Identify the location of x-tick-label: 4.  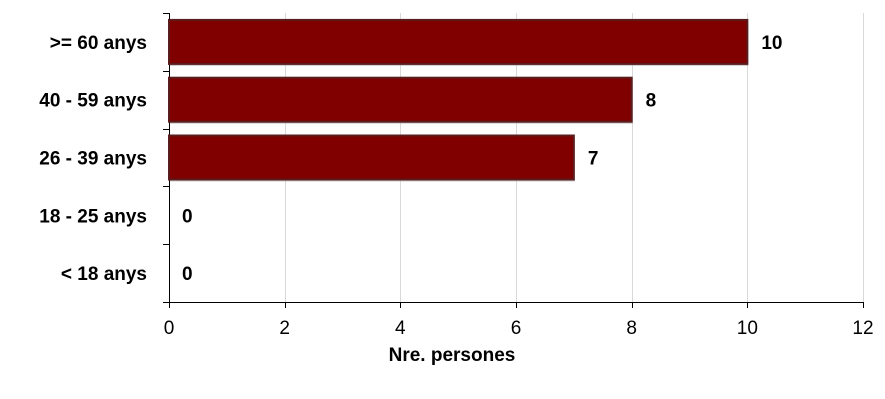
(400, 328).